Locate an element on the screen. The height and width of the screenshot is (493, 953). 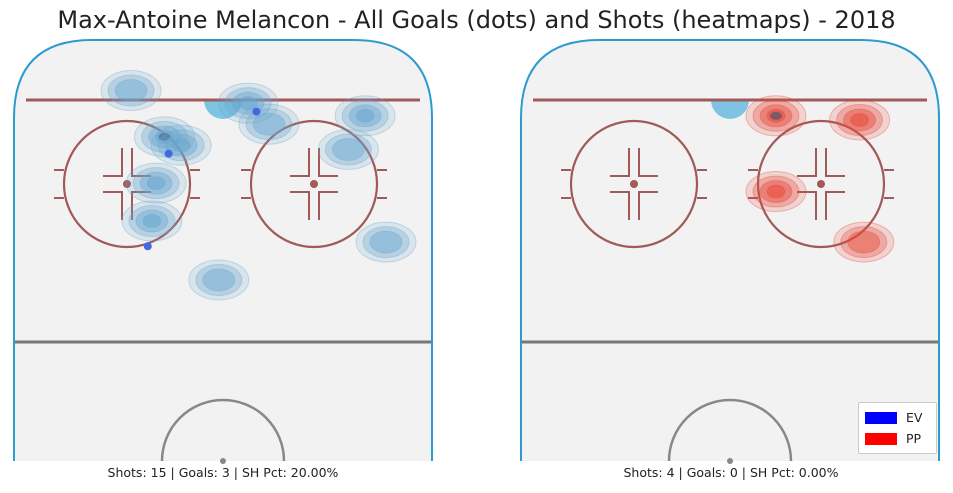
legend-label-pp: PP is located at coordinates (914, 438).